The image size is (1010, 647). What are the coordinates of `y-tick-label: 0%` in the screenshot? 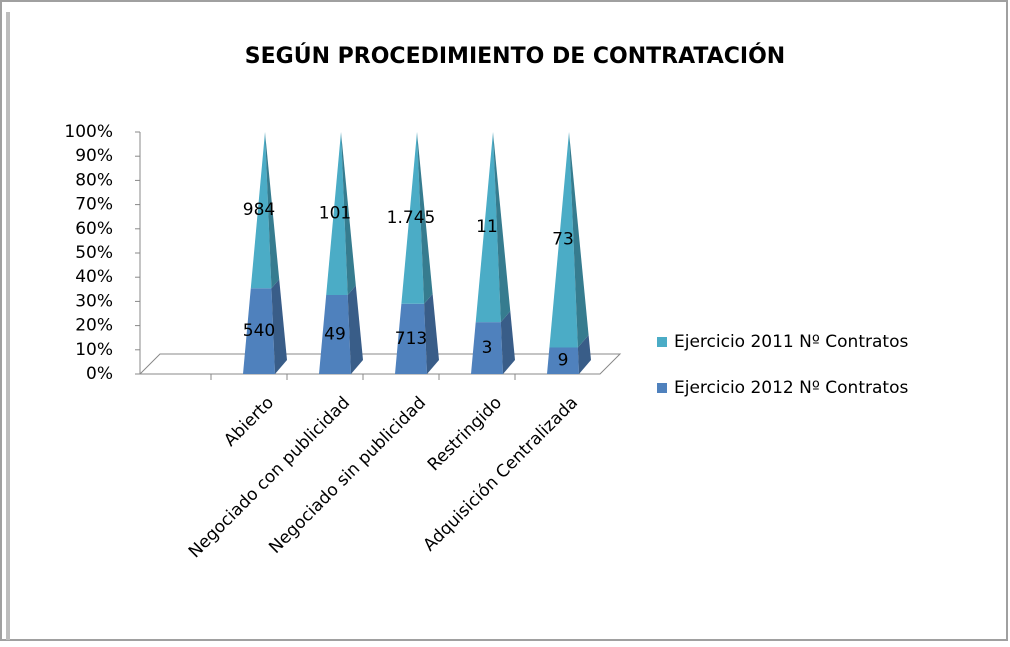 It's located at (99, 374).